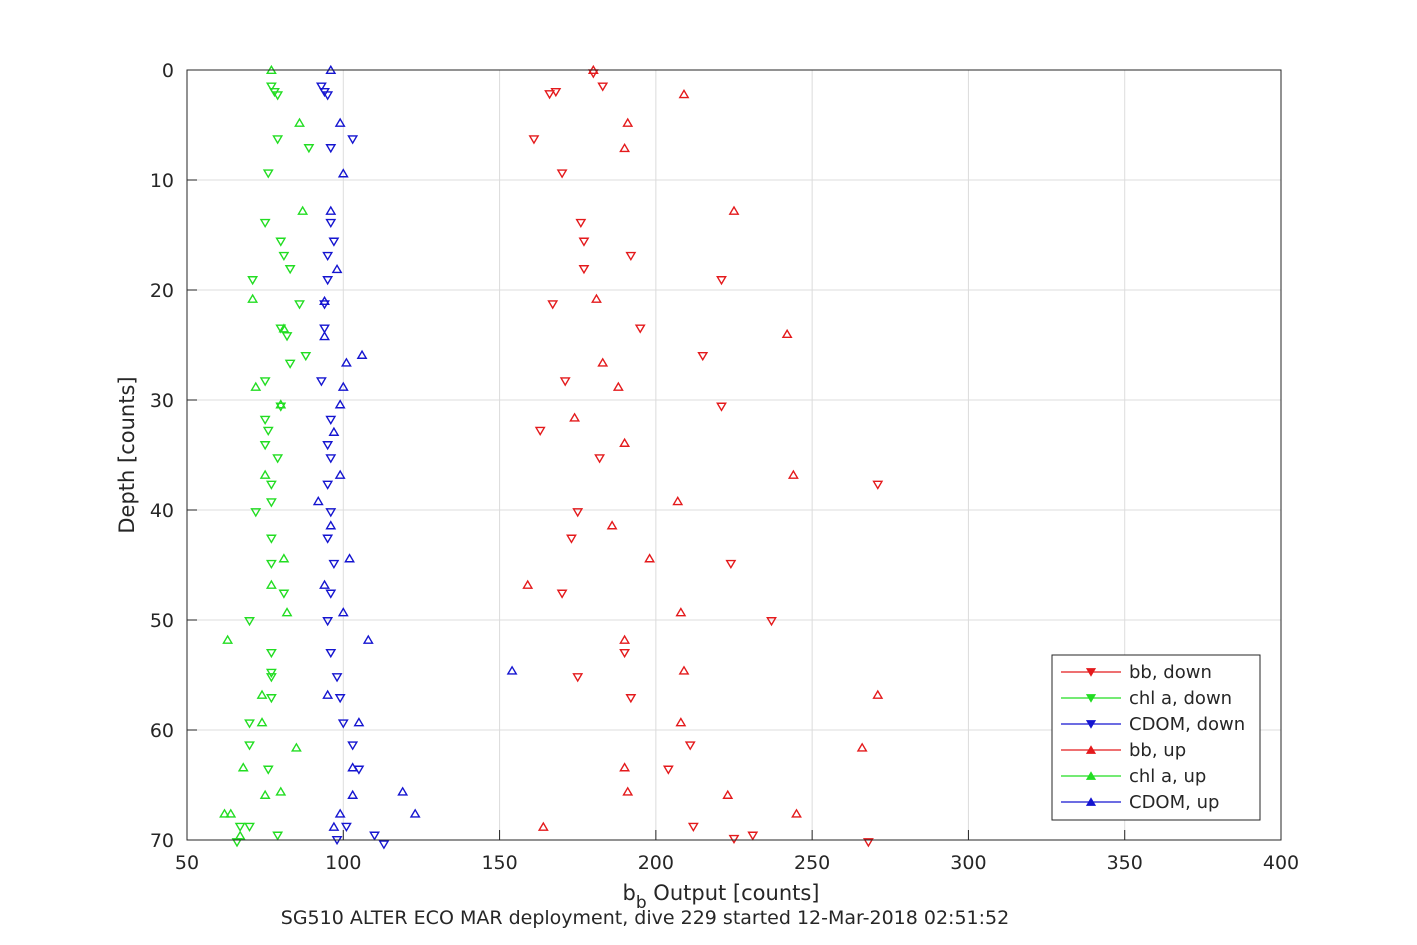 Image resolution: width=1417 pixels, height=945 pixels. Describe the element at coordinates (343, 863) in the screenshot. I see `x-tick-label: 100` at that location.